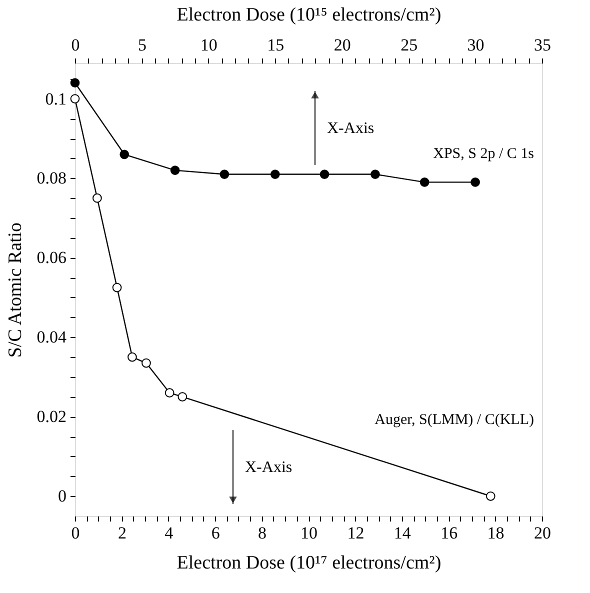 The image size is (590, 593). Describe the element at coordinates (355, 533) in the screenshot. I see `x-tick-label: 12` at that location.